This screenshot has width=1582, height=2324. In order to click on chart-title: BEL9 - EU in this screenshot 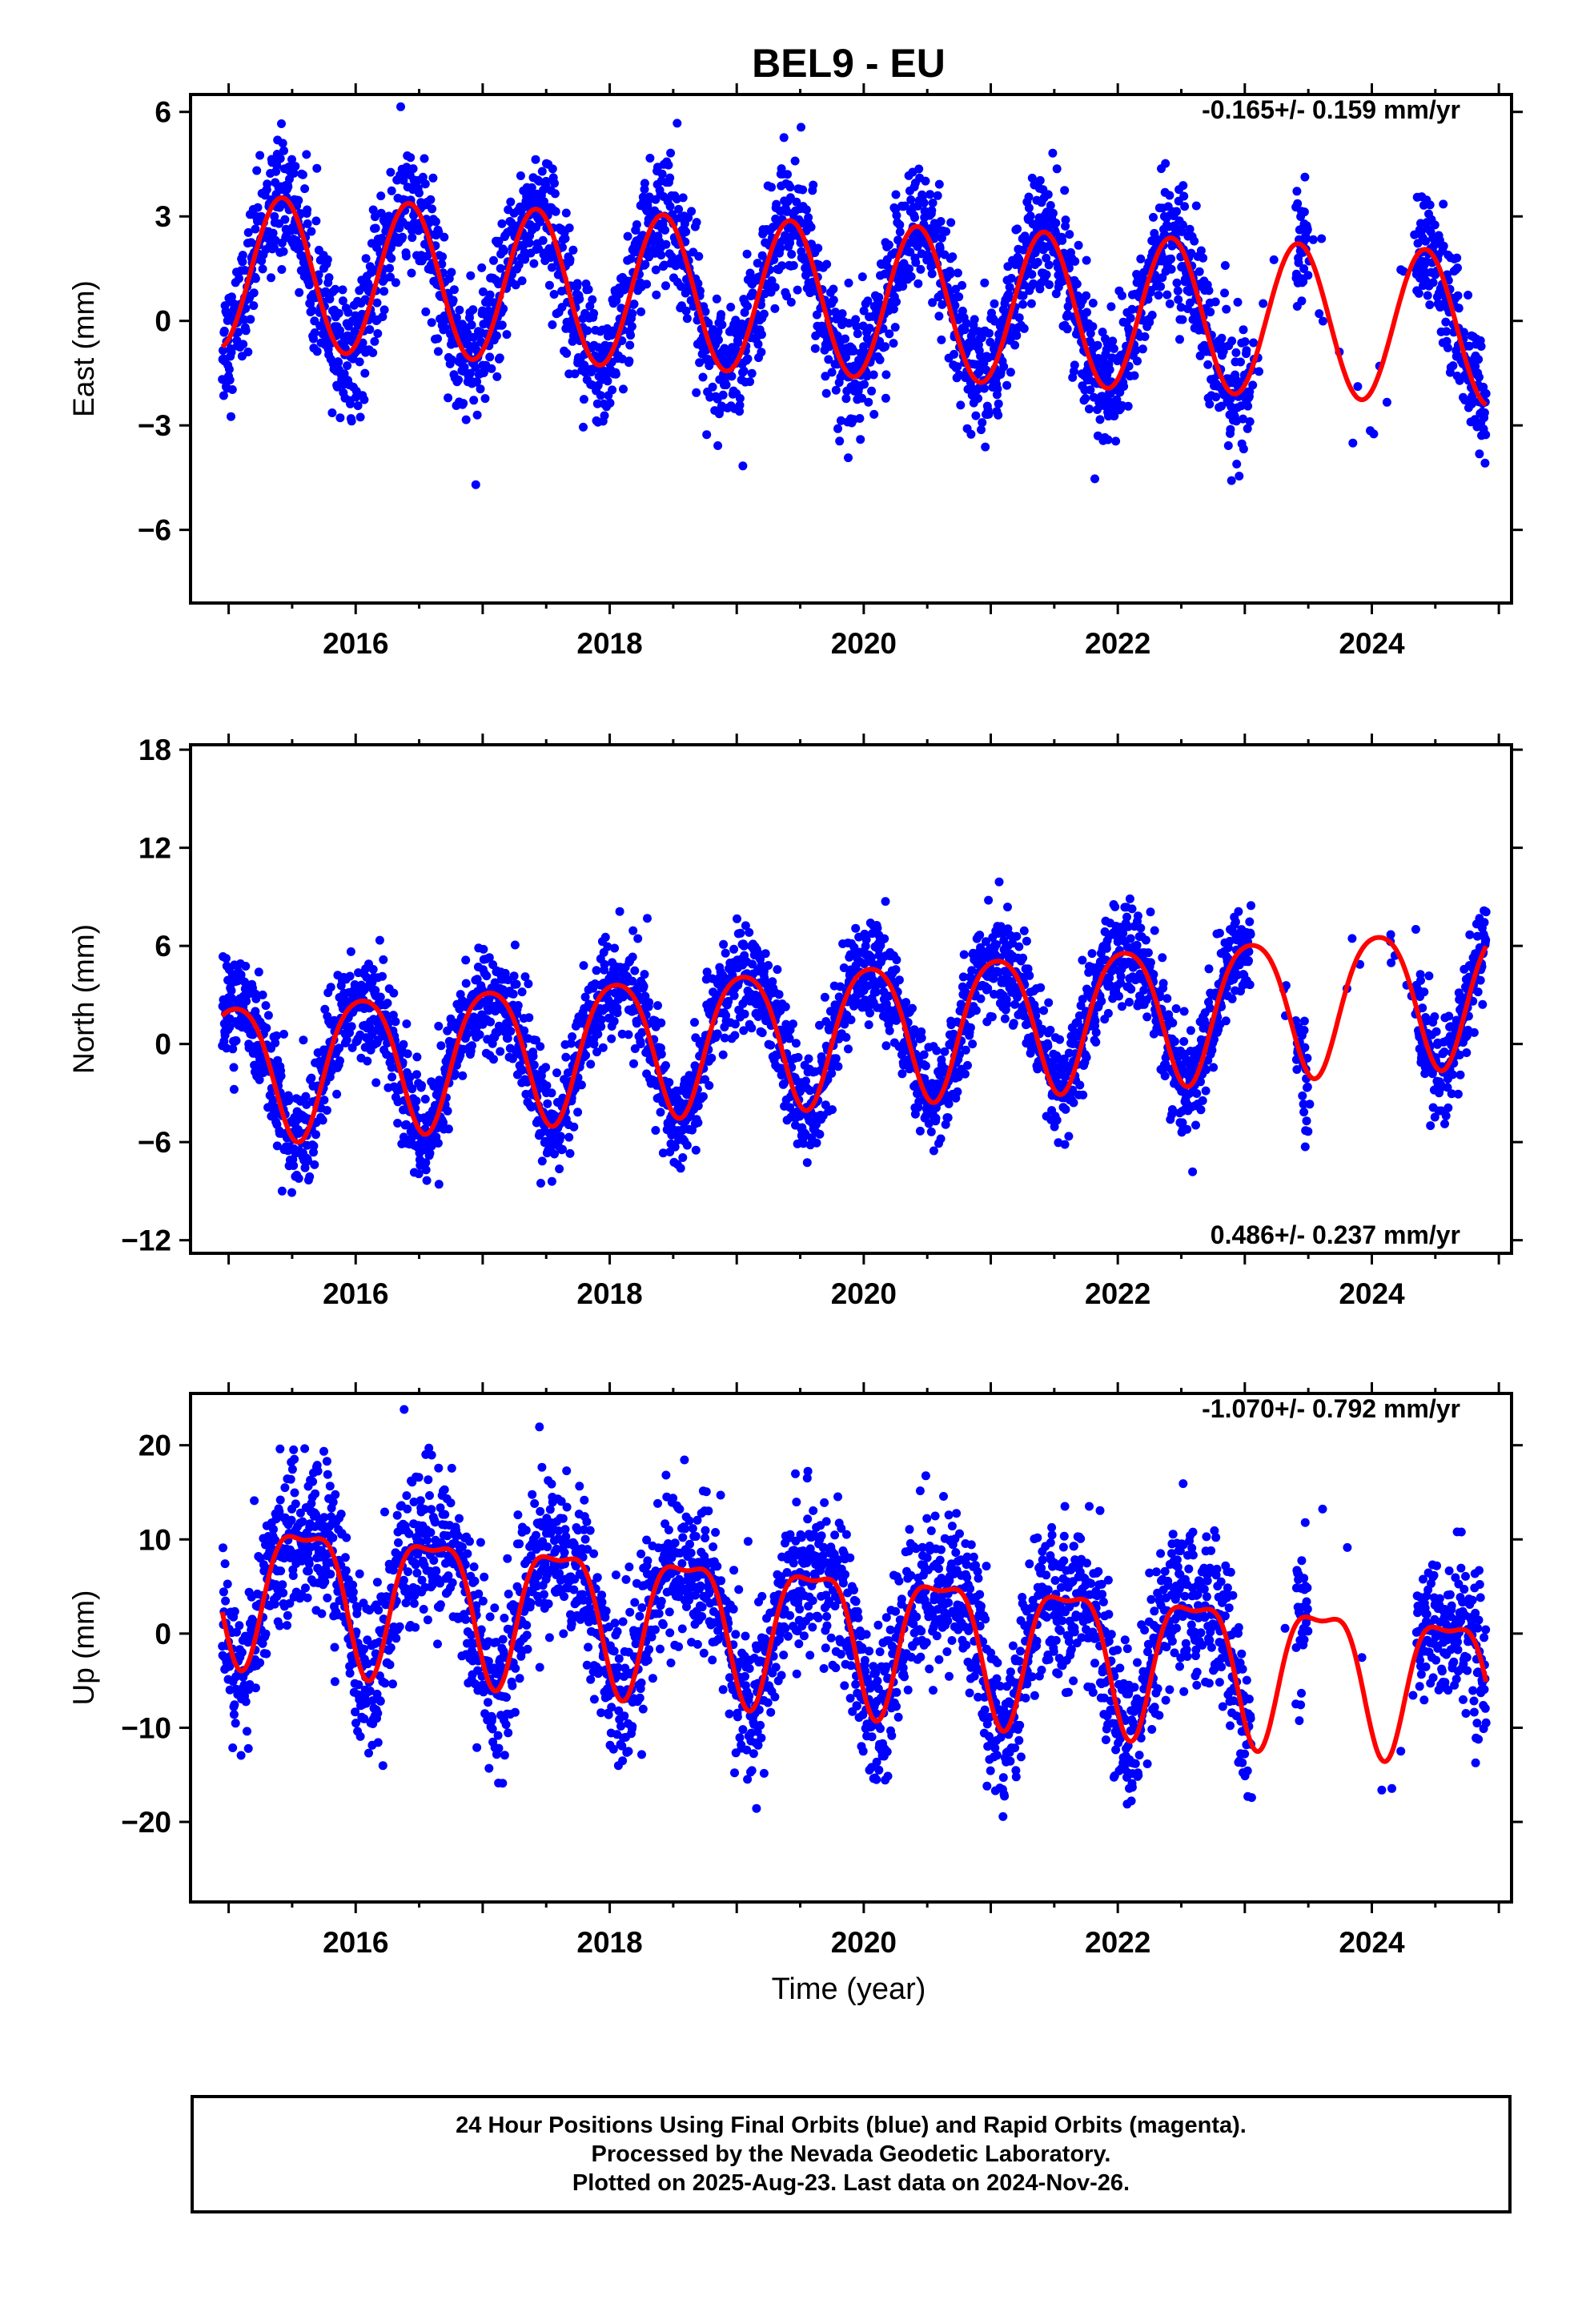, I will do `click(849, 63)`.